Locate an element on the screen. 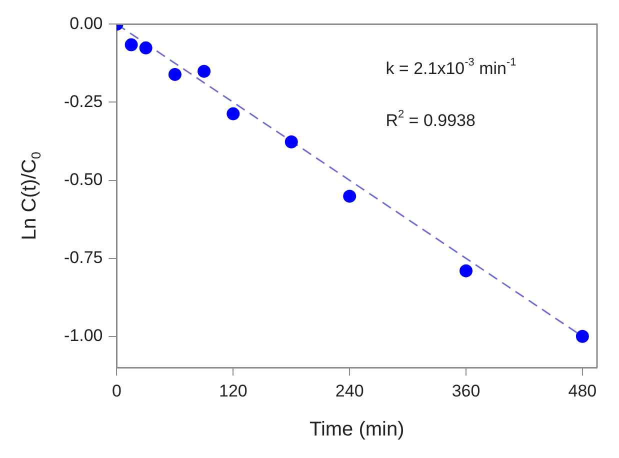 Image resolution: width=619 pixels, height=458 pixels. x-tick-label: 360 is located at coordinates (466, 390).